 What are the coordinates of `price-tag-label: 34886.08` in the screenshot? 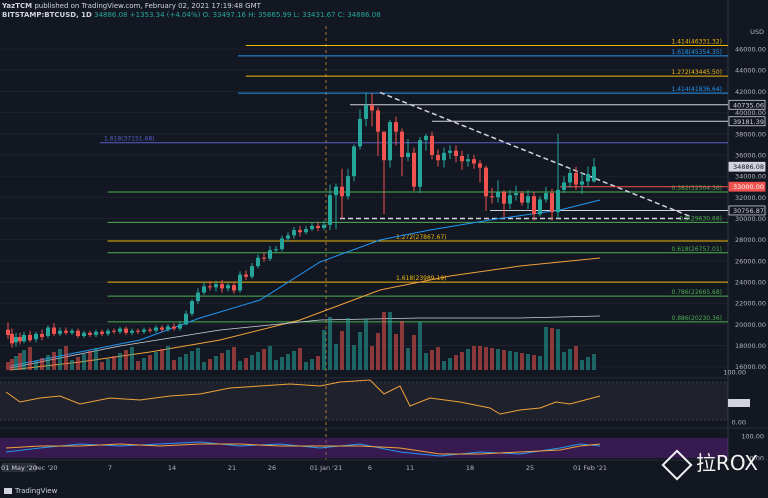 It's located at (748, 167).